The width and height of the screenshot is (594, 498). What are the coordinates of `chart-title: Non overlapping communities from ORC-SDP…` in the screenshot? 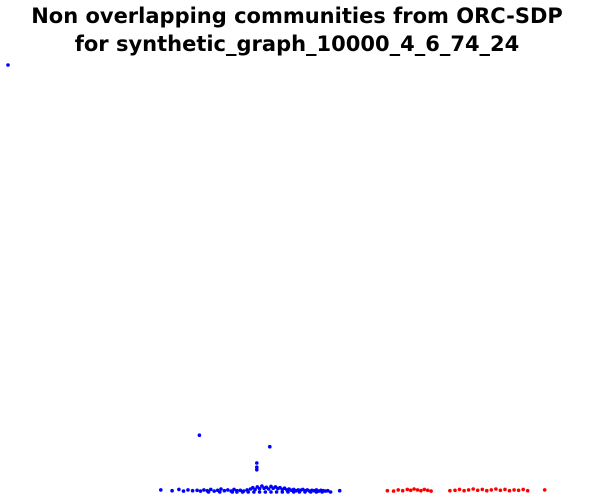 It's located at (297, 30).